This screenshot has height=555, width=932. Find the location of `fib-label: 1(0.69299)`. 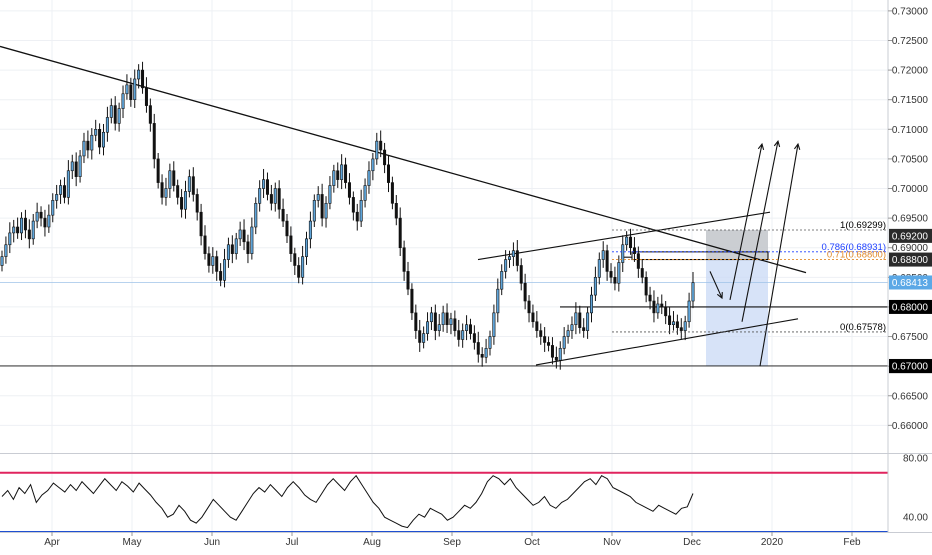

fib-label: 1(0.69299) is located at coordinates (863, 225).